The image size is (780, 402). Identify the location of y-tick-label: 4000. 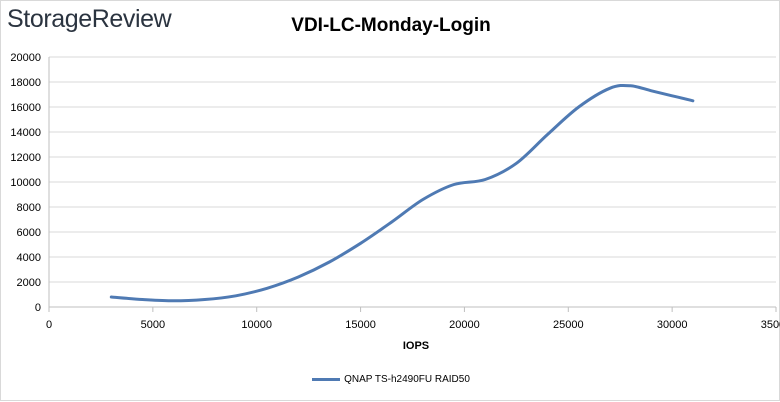
(29, 258).